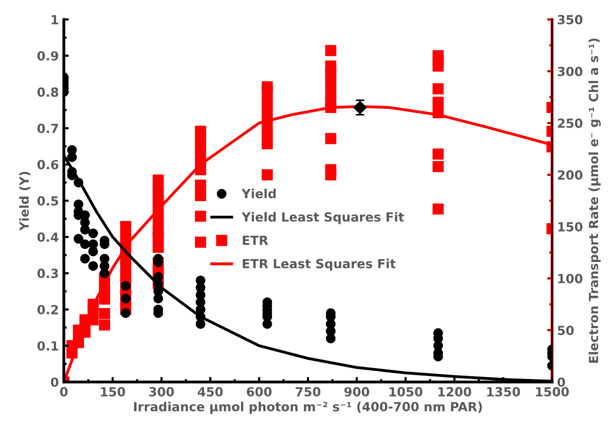 The image size is (608, 423). I want to click on y2-tick-label: 150, so click(570, 227).